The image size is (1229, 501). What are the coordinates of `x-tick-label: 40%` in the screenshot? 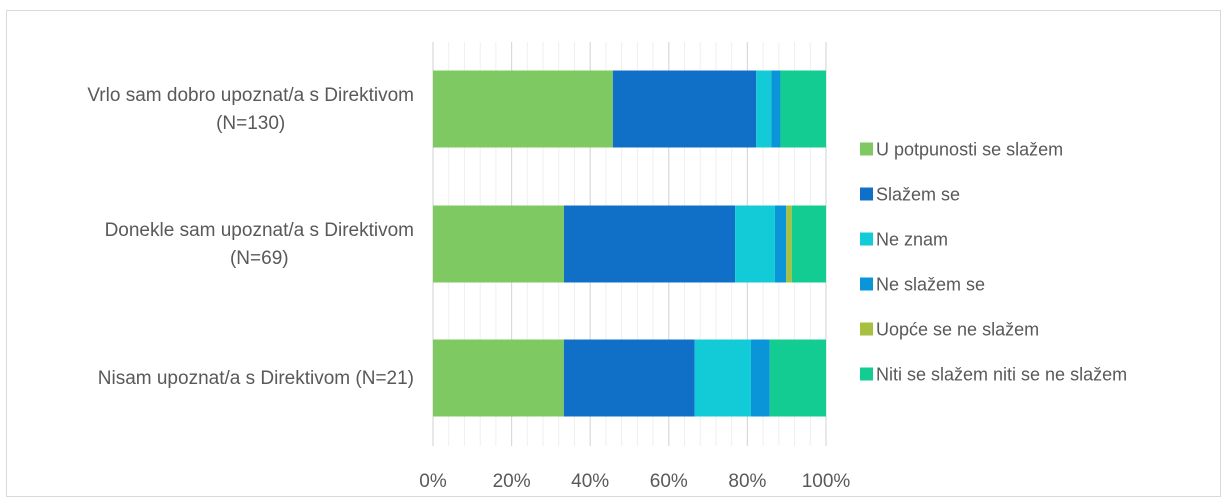 It's located at (590, 481).